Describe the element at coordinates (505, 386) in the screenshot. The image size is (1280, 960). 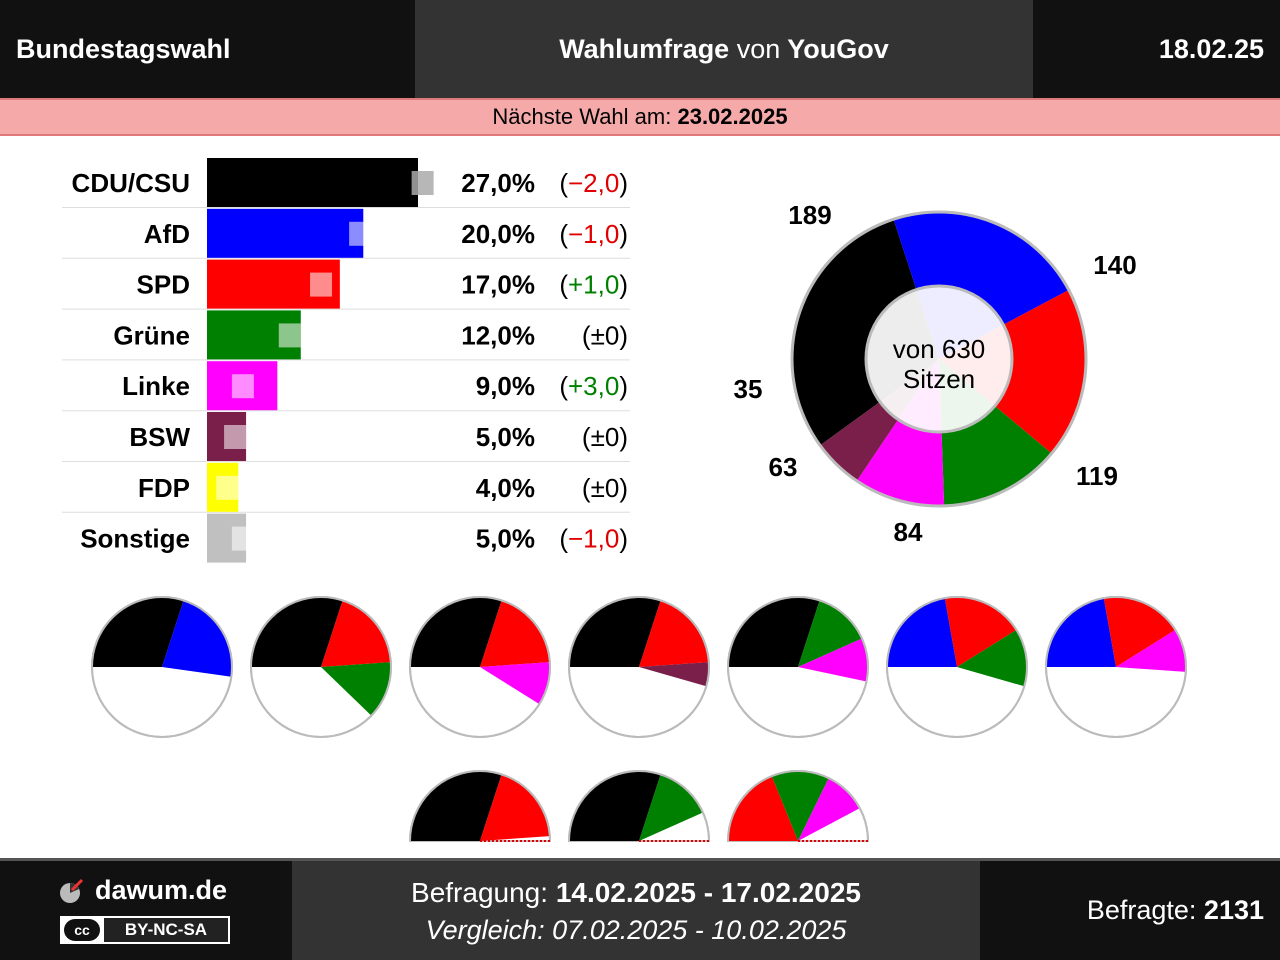
I see `value-label: 9,0%` at that location.